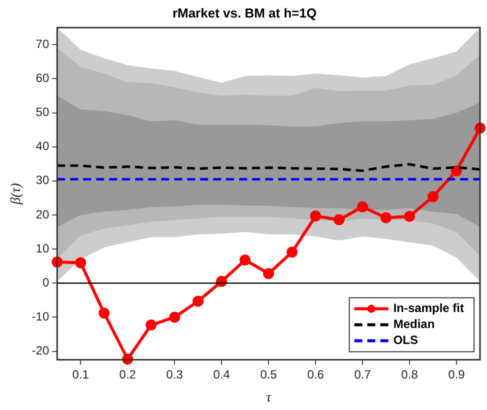  Describe the element at coordinates (175, 374) in the screenshot. I see `x-tick-label: 0.3` at that location.